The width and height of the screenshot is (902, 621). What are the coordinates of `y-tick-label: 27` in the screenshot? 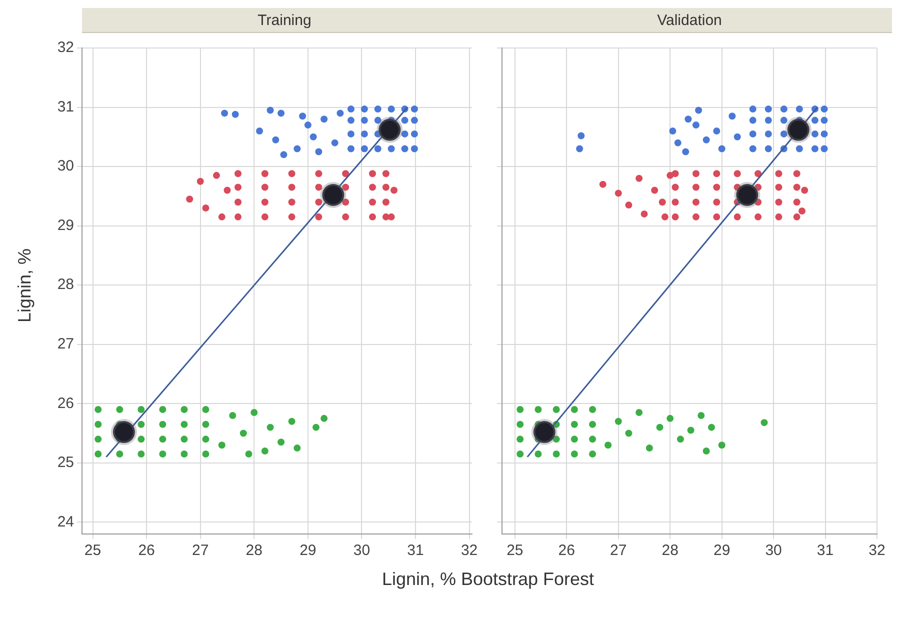 It's located at (65, 343).